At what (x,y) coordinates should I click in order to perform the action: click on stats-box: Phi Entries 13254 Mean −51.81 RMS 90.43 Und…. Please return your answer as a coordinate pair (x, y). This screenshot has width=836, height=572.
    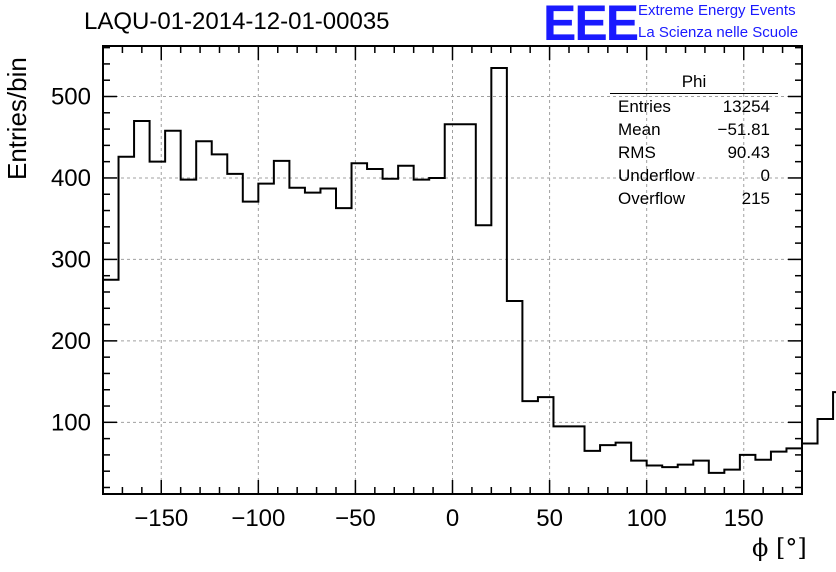
    Looking at the image, I should click on (694, 141).